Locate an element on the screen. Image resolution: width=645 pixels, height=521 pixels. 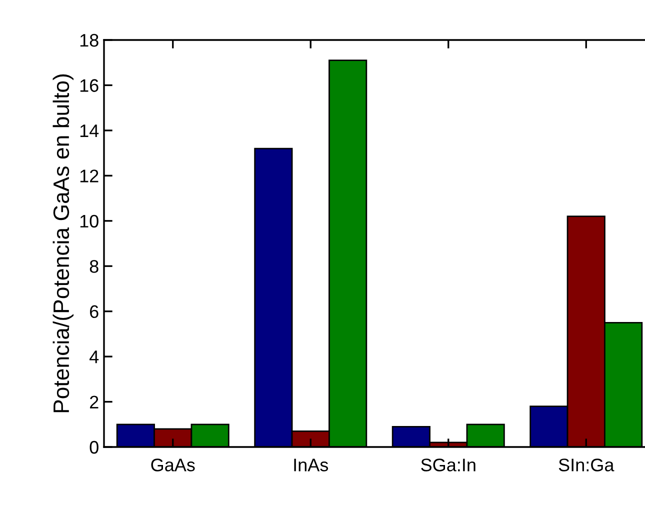
x-tick-label: SGa:In is located at coordinates (448, 465).